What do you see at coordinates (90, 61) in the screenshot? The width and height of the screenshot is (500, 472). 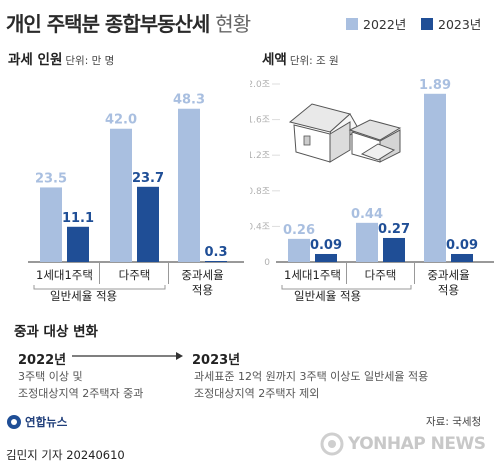 I see `chart1-unit: 단위: 만 명` at bounding box center [90, 61].